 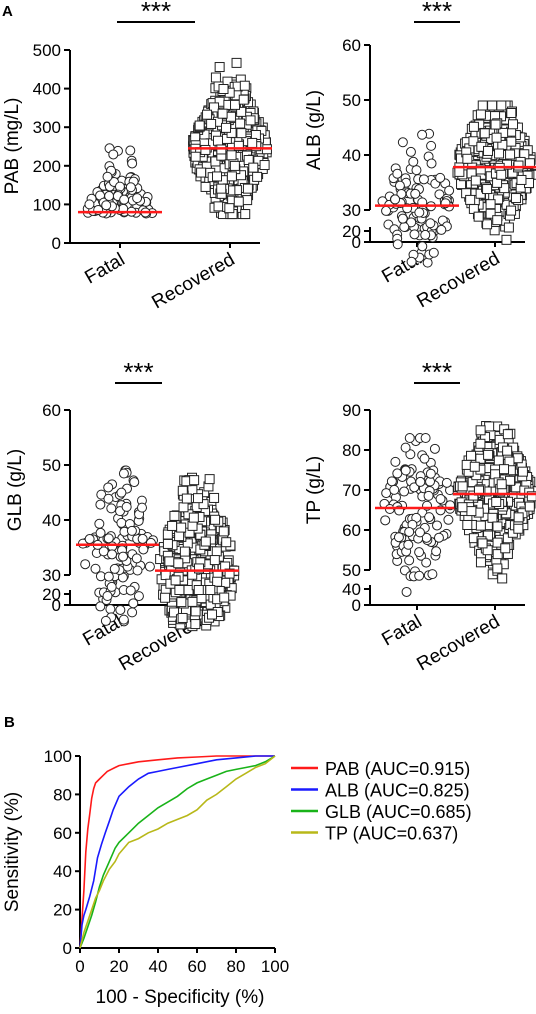 What do you see at coordinates (351, 45) in the screenshot?
I see `y-tick-label: 60` at bounding box center [351, 45].